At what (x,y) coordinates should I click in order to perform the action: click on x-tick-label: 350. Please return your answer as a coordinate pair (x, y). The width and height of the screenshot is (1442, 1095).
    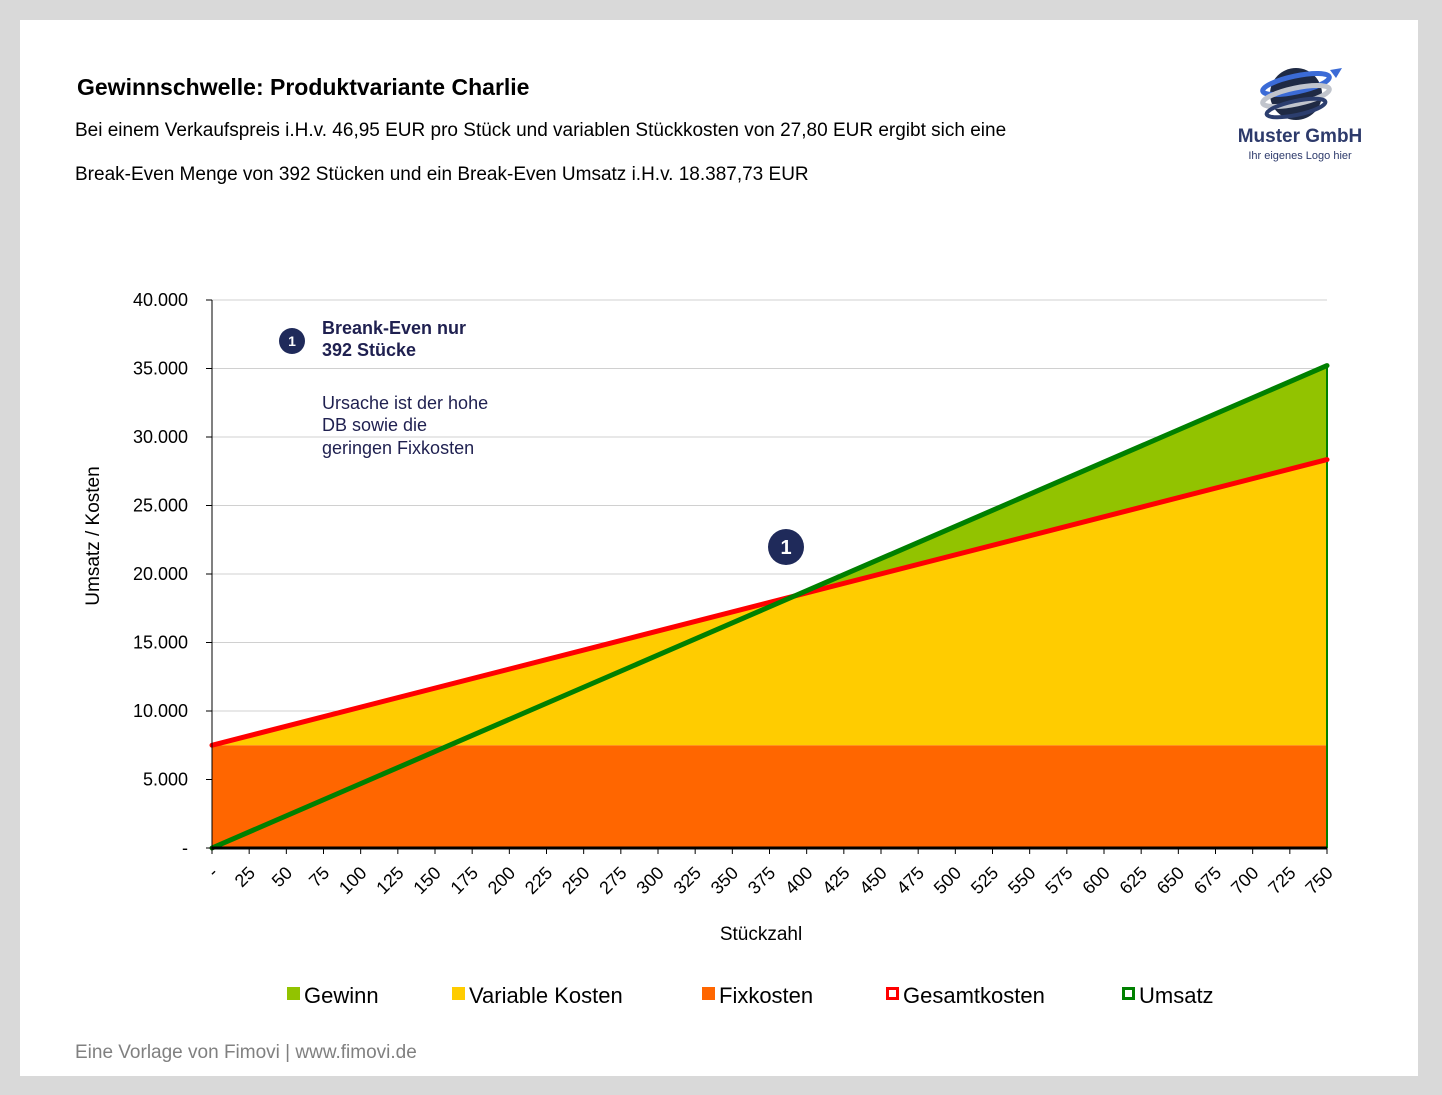
    Looking at the image, I should click on (724, 880).